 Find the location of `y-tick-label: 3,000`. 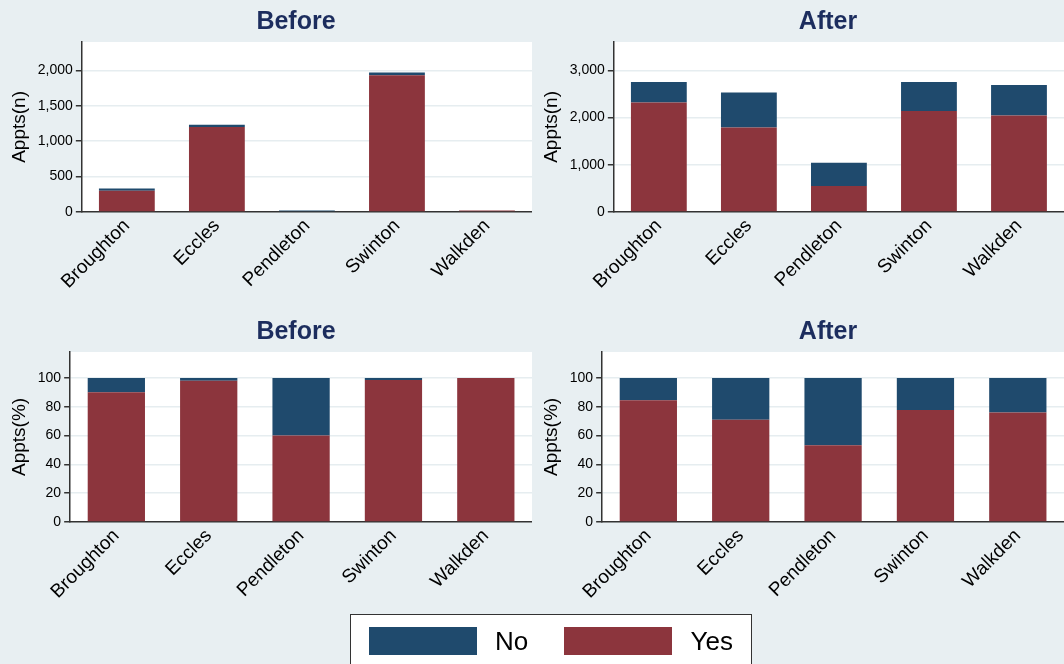

y-tick-label: 3,000 is located at coordinates (587, 69).